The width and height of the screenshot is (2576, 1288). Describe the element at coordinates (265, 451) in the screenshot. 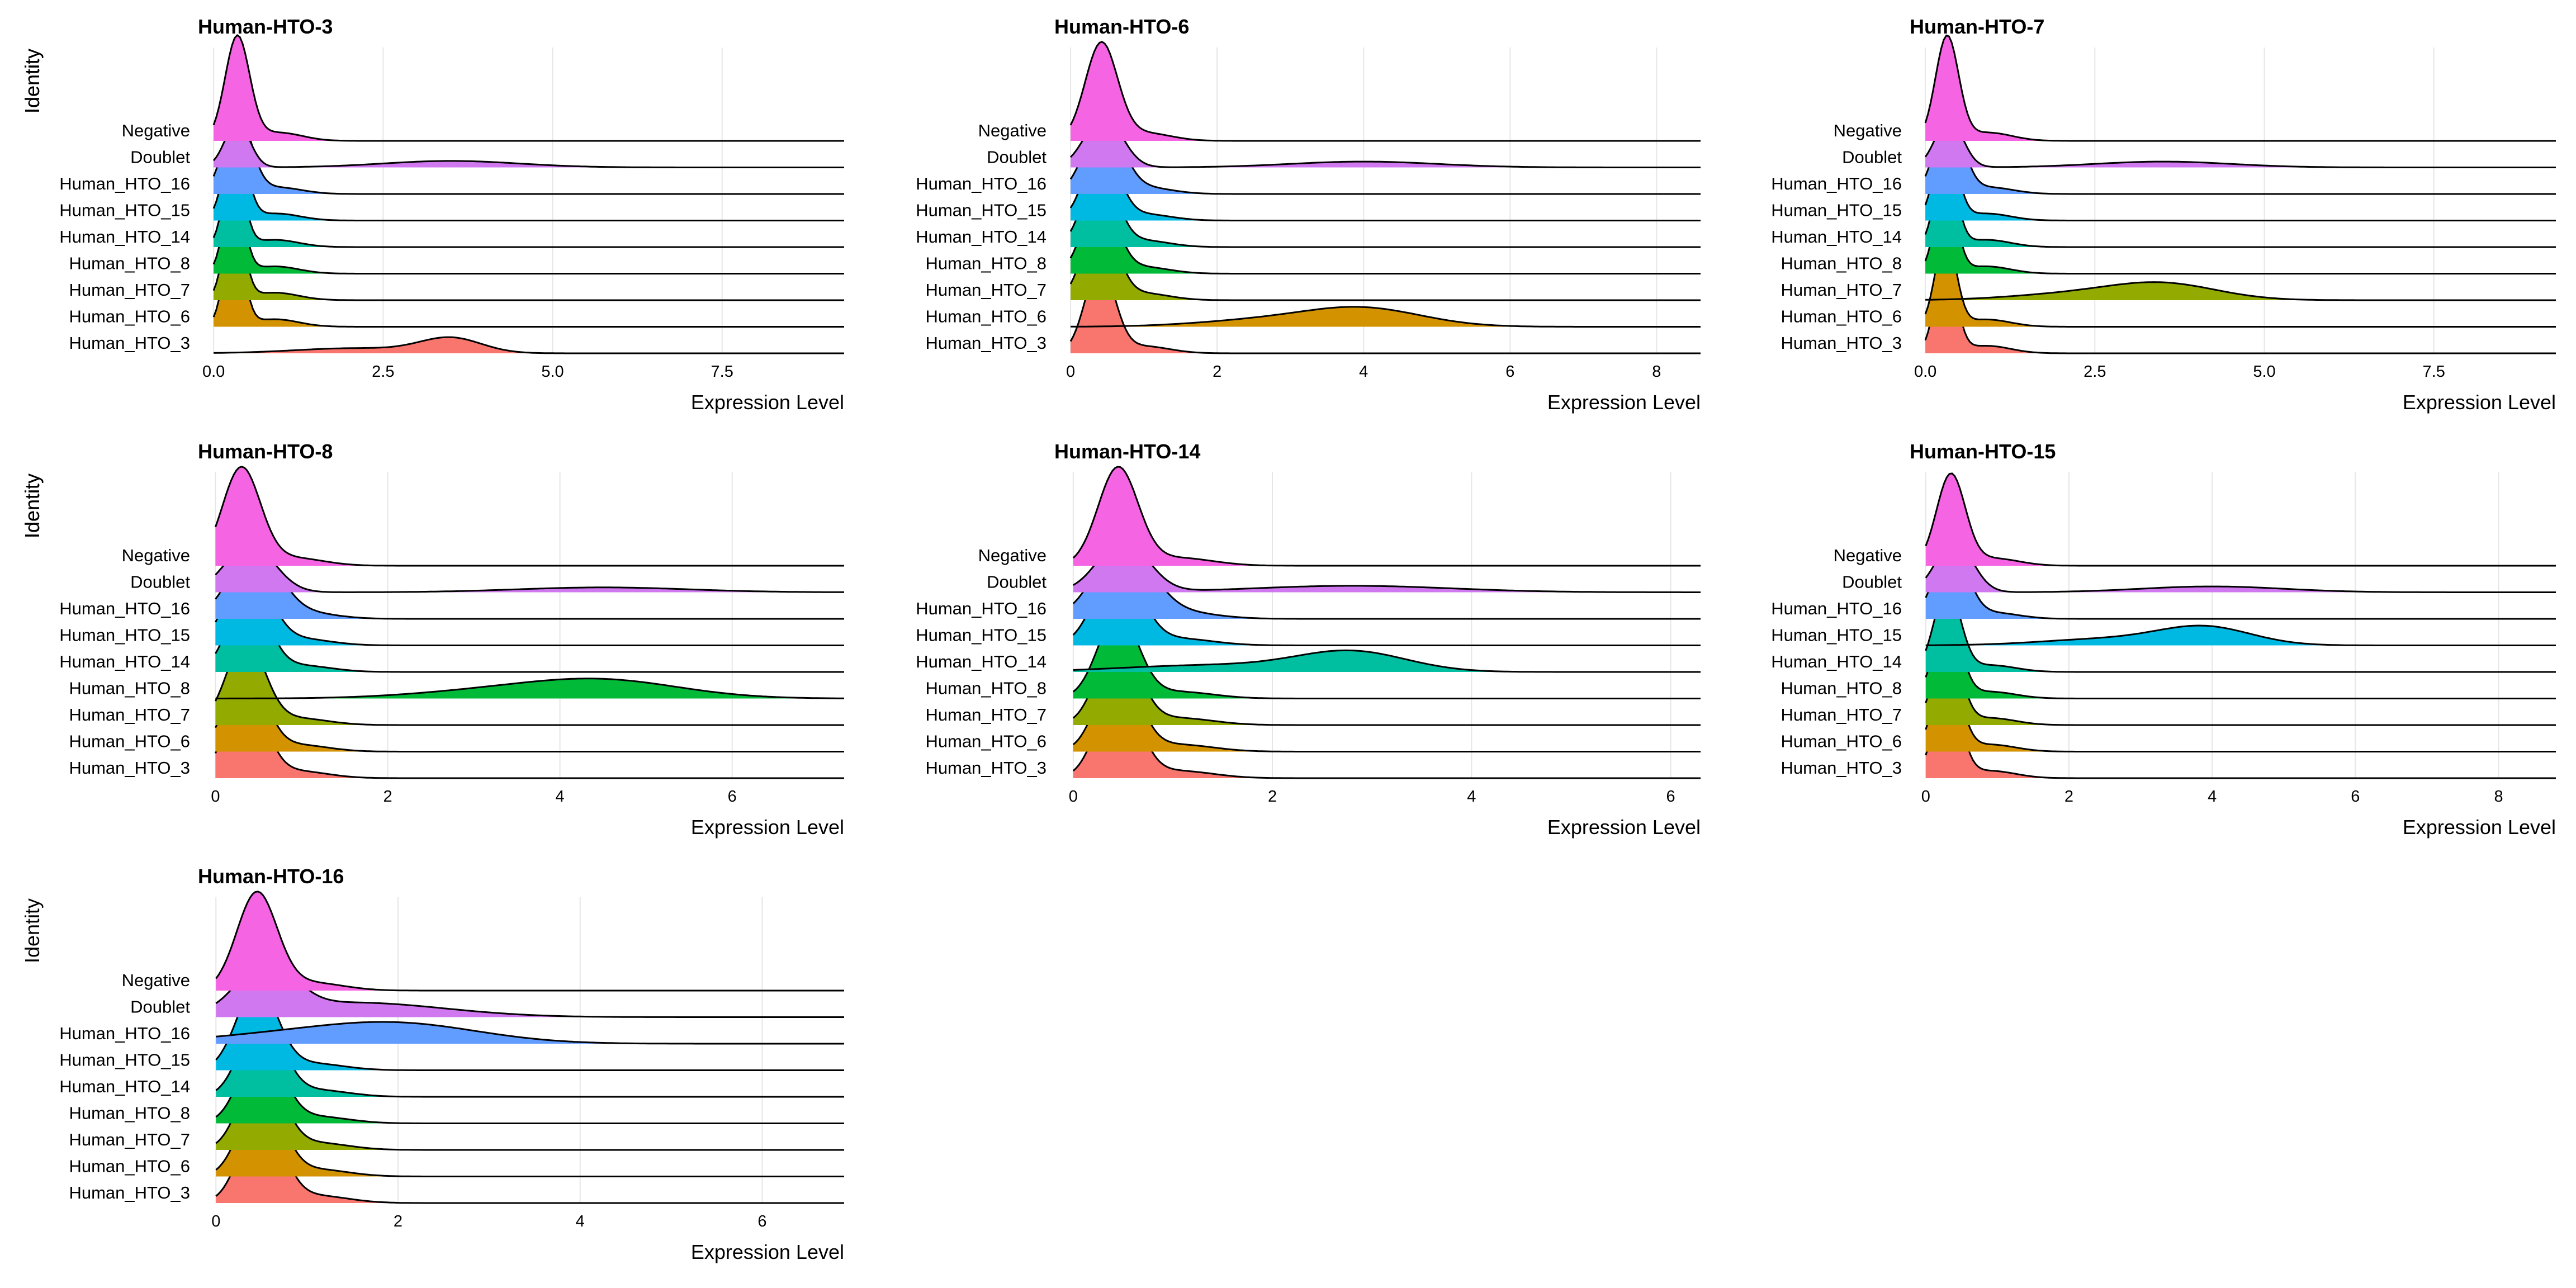

I see `panel-title: Human-HTO-8` at that location.